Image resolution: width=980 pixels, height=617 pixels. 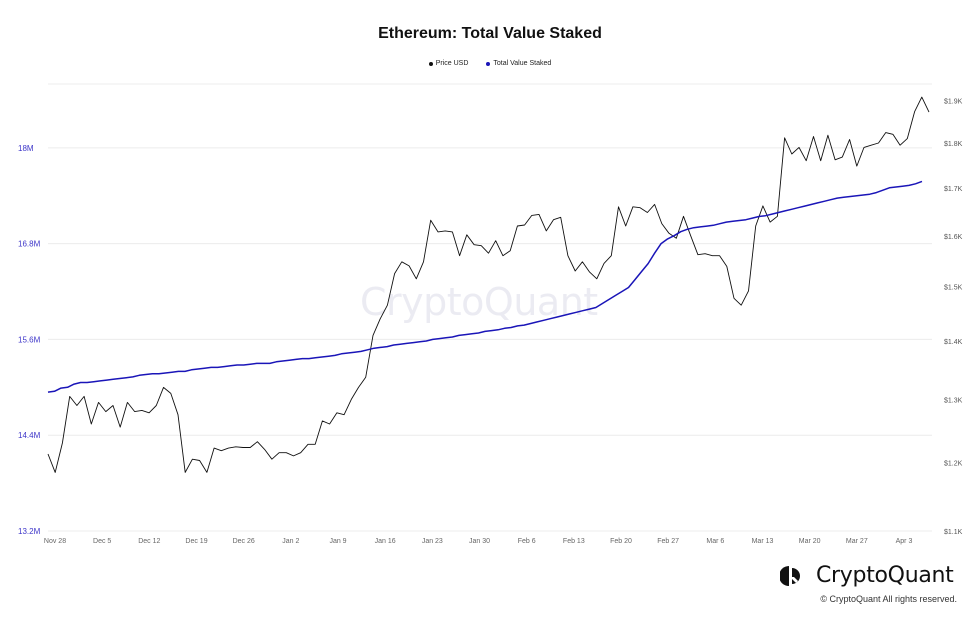 What do you see at coordinates (432, 541) in the screenshot?
I see `x-axis-tick-label: Jan 23` at bounding box center [432, 541].